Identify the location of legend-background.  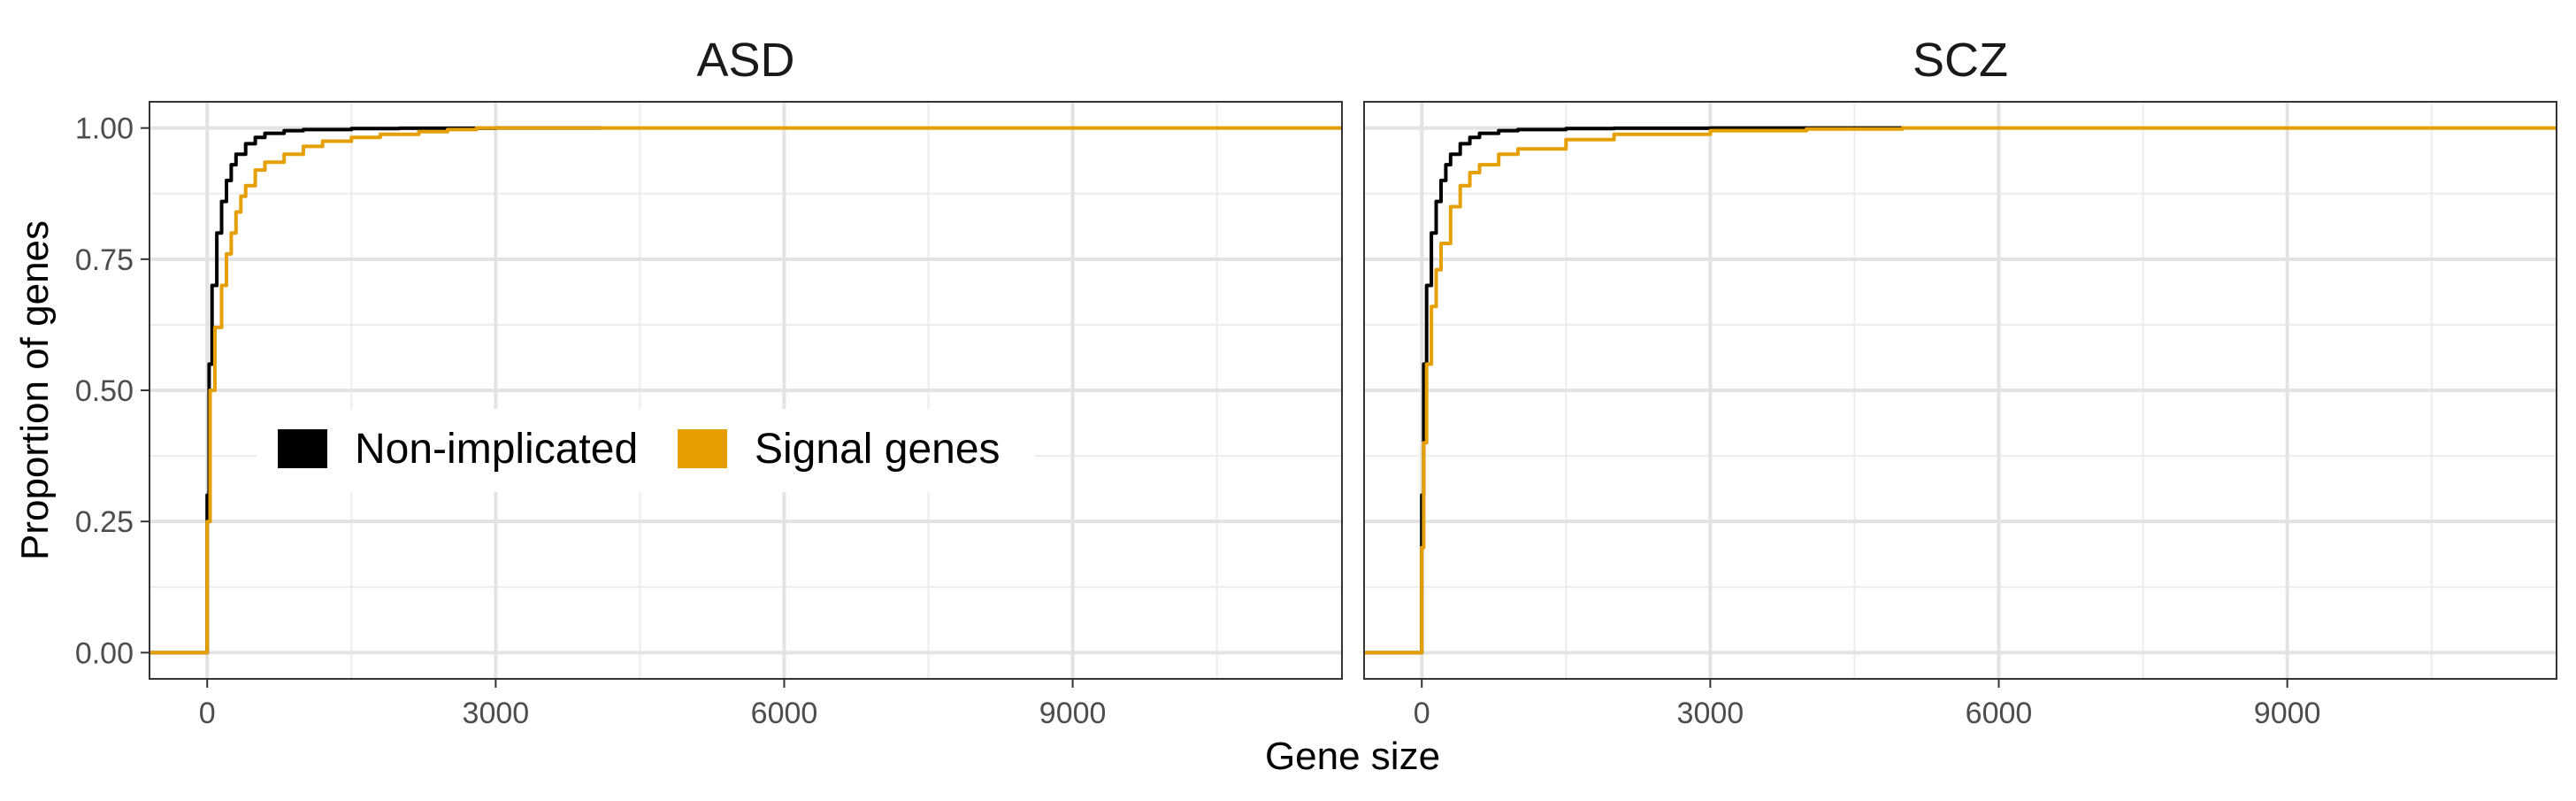
(646, 451).